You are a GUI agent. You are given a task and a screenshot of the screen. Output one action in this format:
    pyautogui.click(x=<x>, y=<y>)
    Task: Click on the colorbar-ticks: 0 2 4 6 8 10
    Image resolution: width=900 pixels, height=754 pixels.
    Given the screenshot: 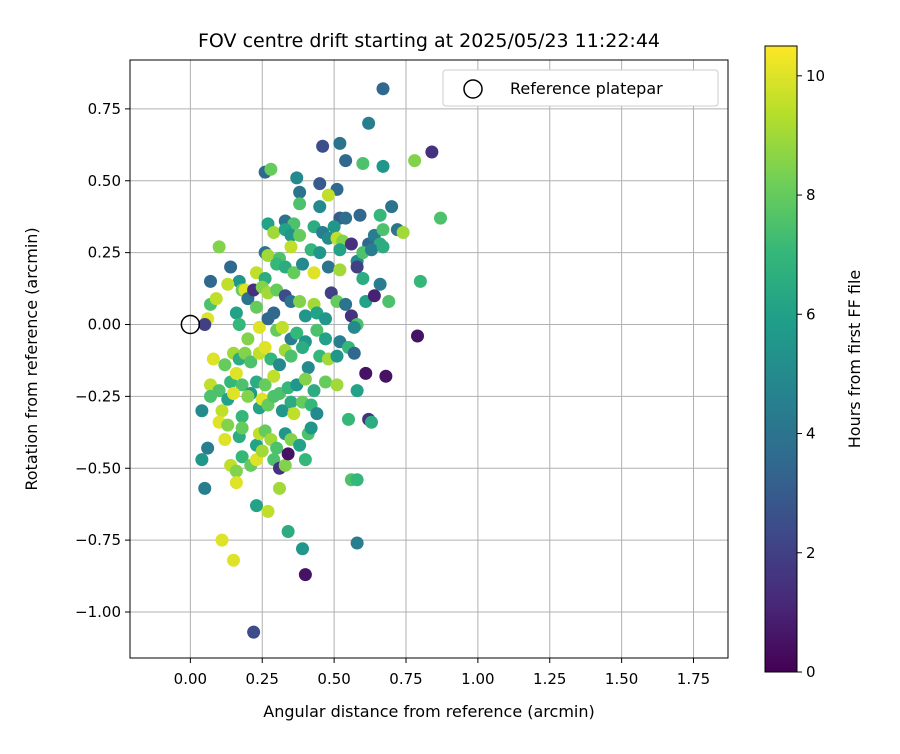 What is the action you would take?
    pyautogui.click(x=811, y=374)
    